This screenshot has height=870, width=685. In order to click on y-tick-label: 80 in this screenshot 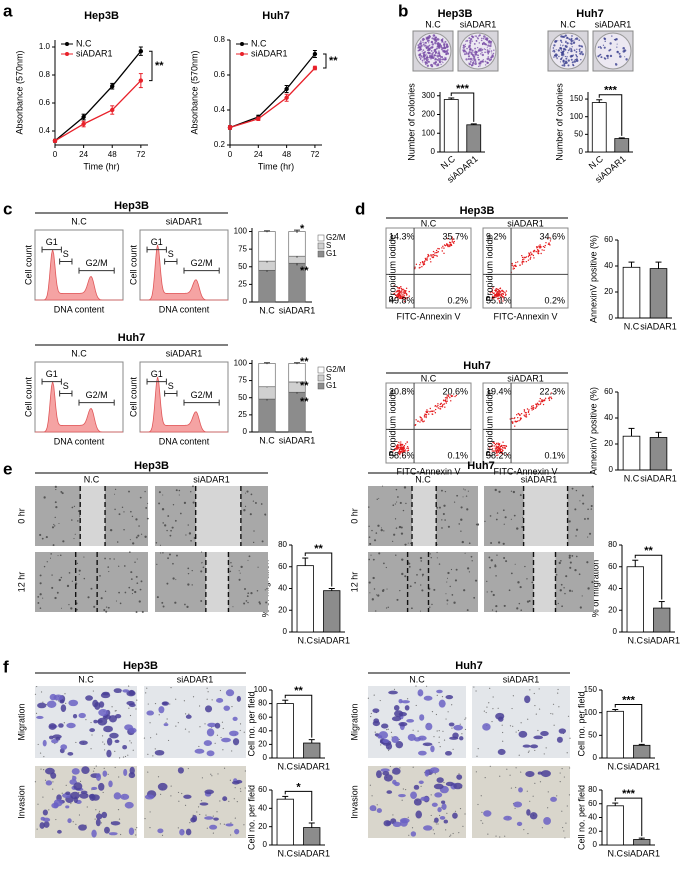, I will do `click(592, 789)`.